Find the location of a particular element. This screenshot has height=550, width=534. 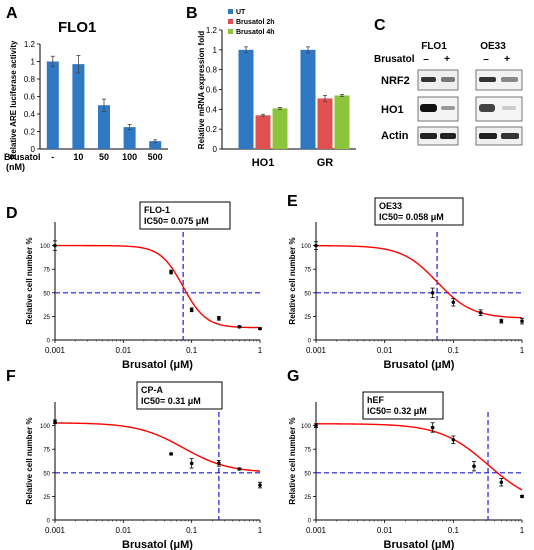

panel-d-label-box is located at coordinates (185, 215).